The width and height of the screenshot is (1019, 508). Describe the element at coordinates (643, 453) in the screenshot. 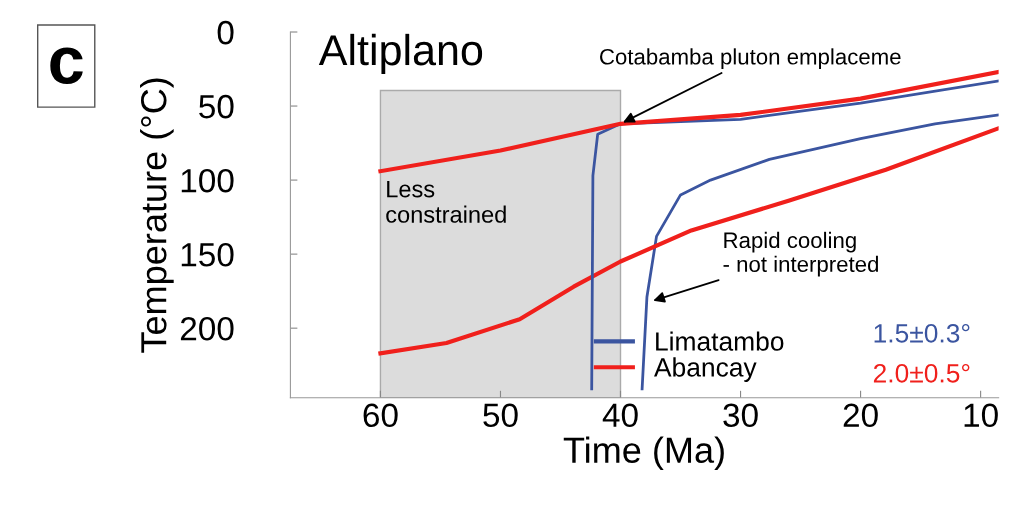

I see `x-axis-title: Time (Ma)` at that location.